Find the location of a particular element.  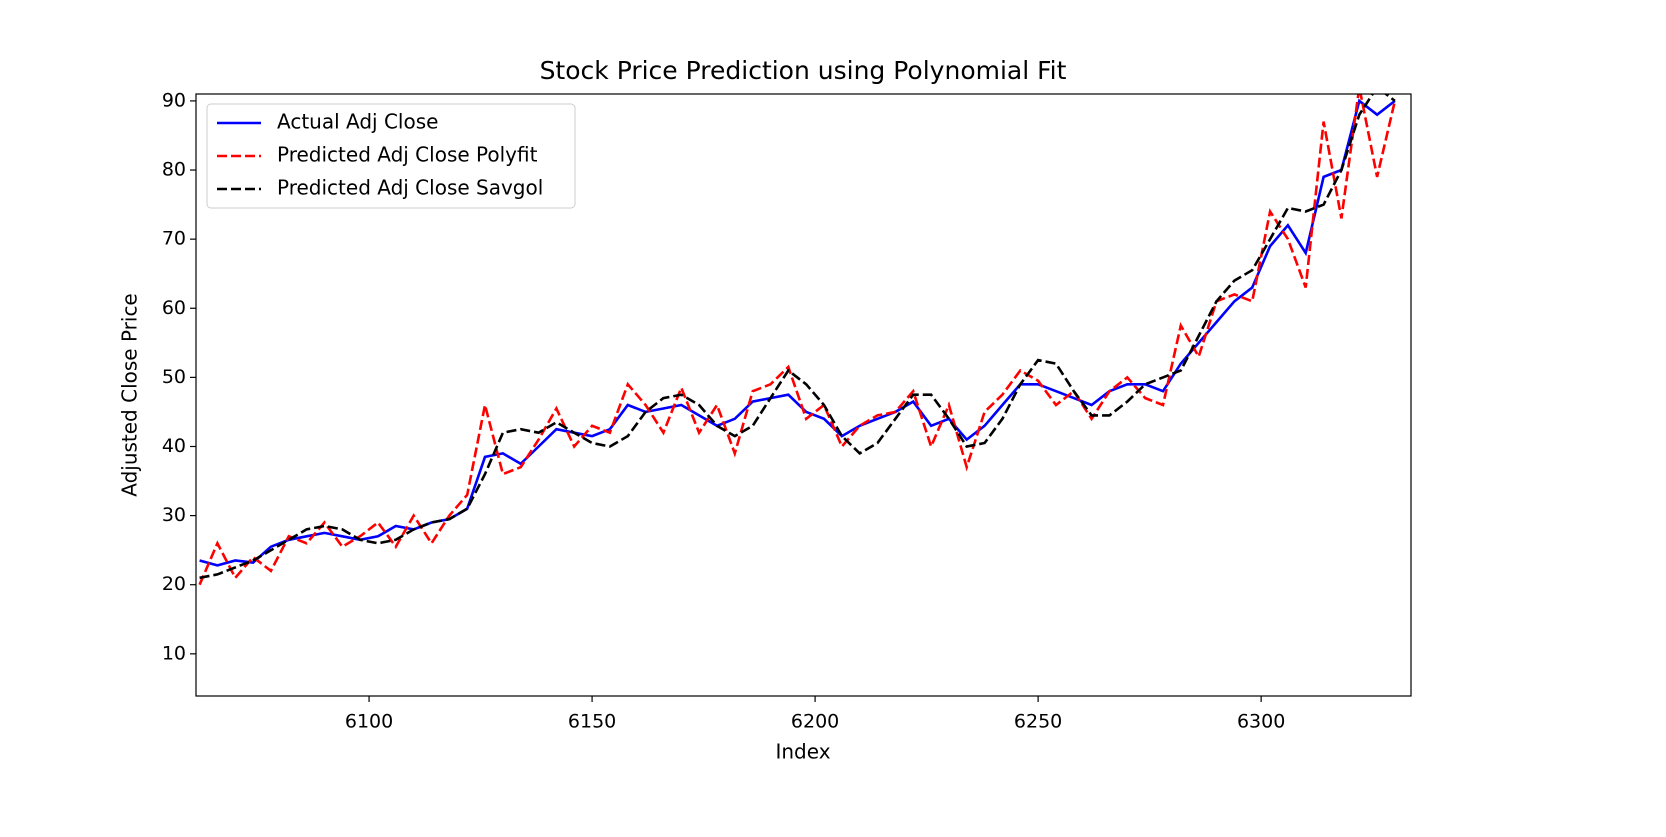

x-tick-label: 6100 is located at coordinates (369, 722).